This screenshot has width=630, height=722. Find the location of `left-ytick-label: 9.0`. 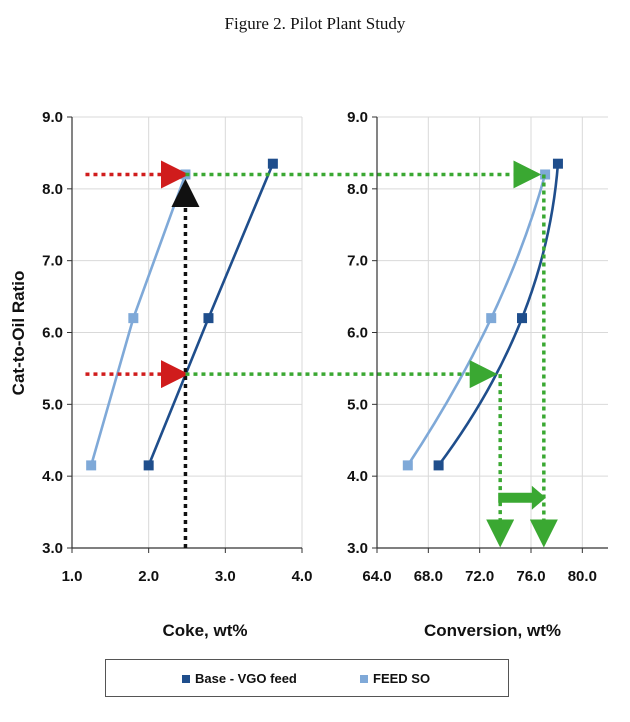

left-ytick-label: 9.0 is located at coordinates (52, 117).